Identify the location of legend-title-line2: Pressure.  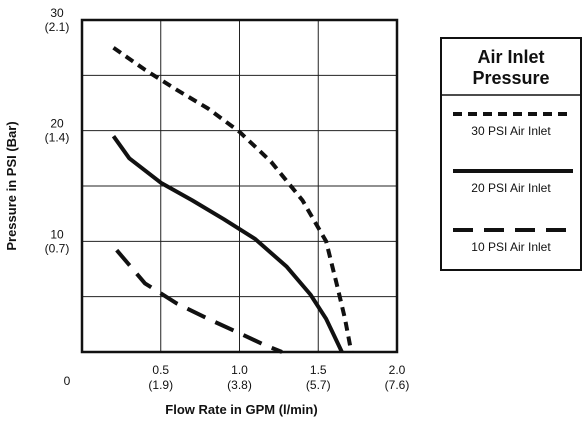
(510, 78).